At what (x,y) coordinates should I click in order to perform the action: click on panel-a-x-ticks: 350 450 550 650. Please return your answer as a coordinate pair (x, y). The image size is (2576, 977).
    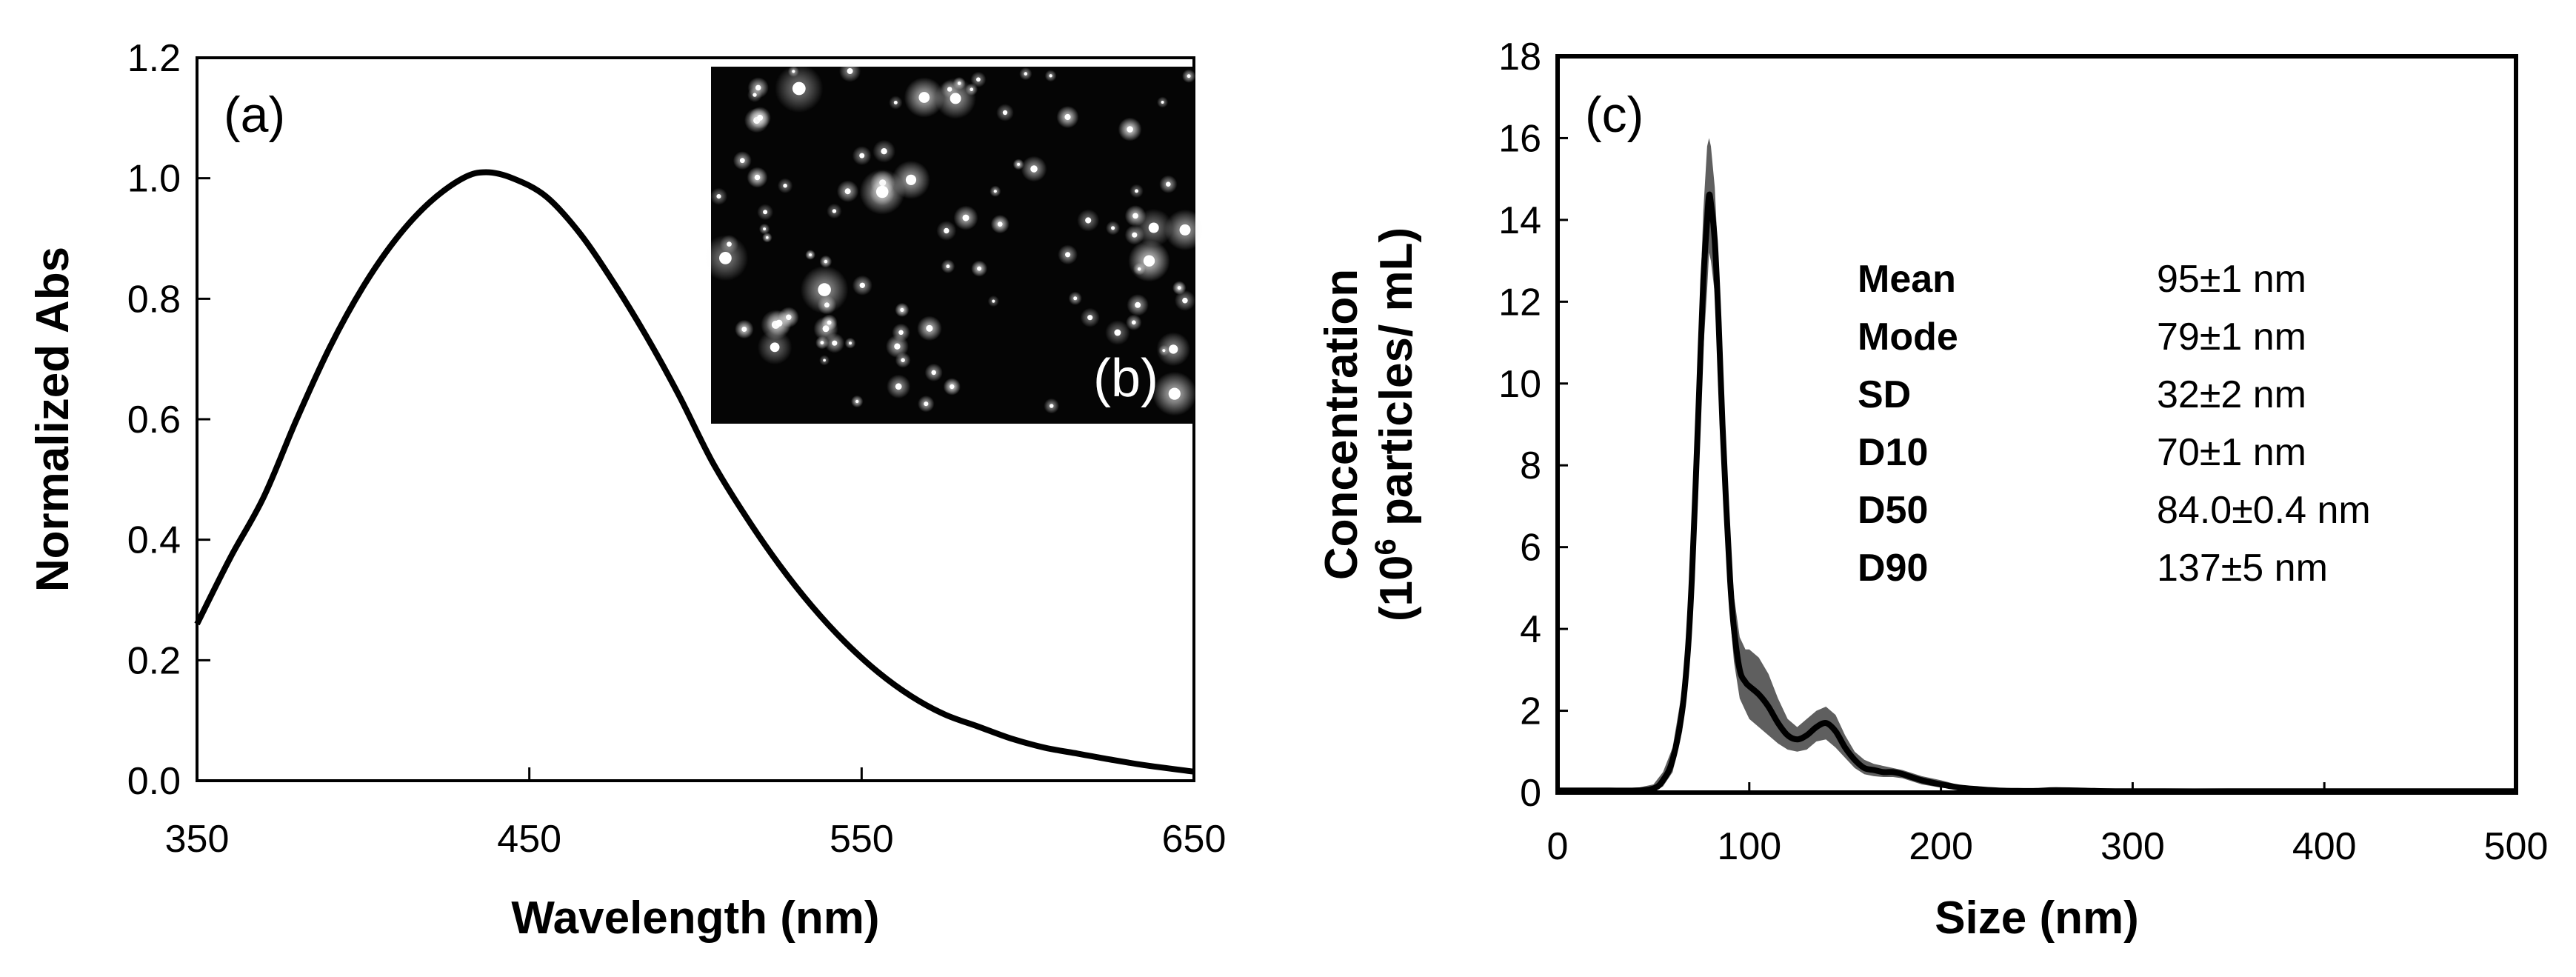
    Looking at the image, I should click on (695, 814).